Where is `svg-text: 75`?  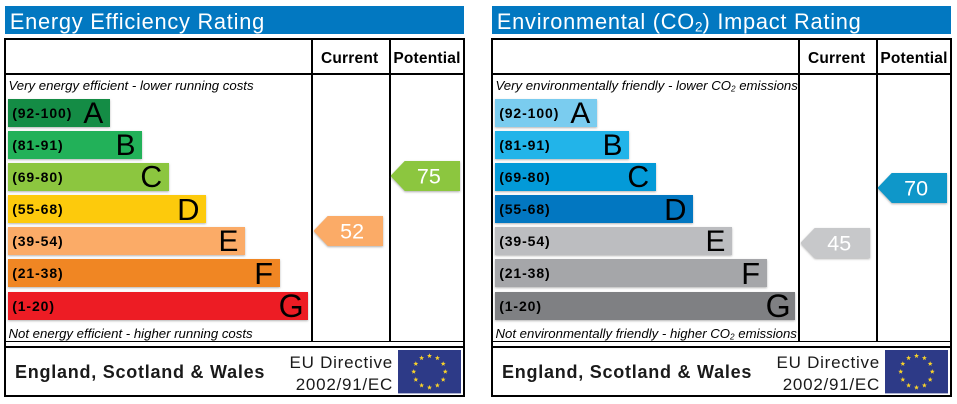 svg-text: 75 is located at coordinates (429, 176).